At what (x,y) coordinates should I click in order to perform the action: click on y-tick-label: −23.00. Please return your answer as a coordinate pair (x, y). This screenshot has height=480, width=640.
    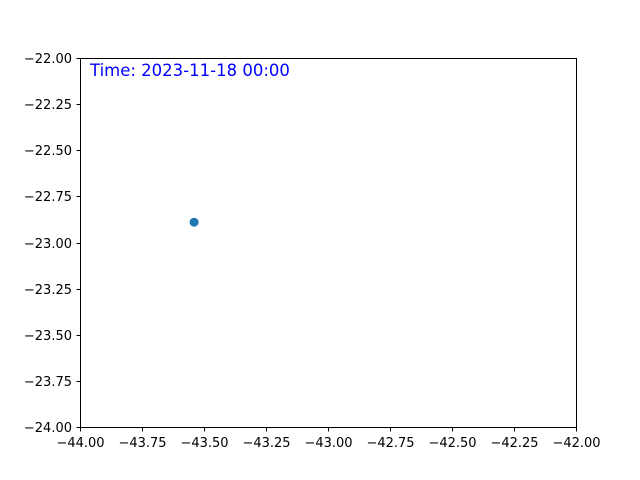
    Looking at the image, I should click on (48, 244).